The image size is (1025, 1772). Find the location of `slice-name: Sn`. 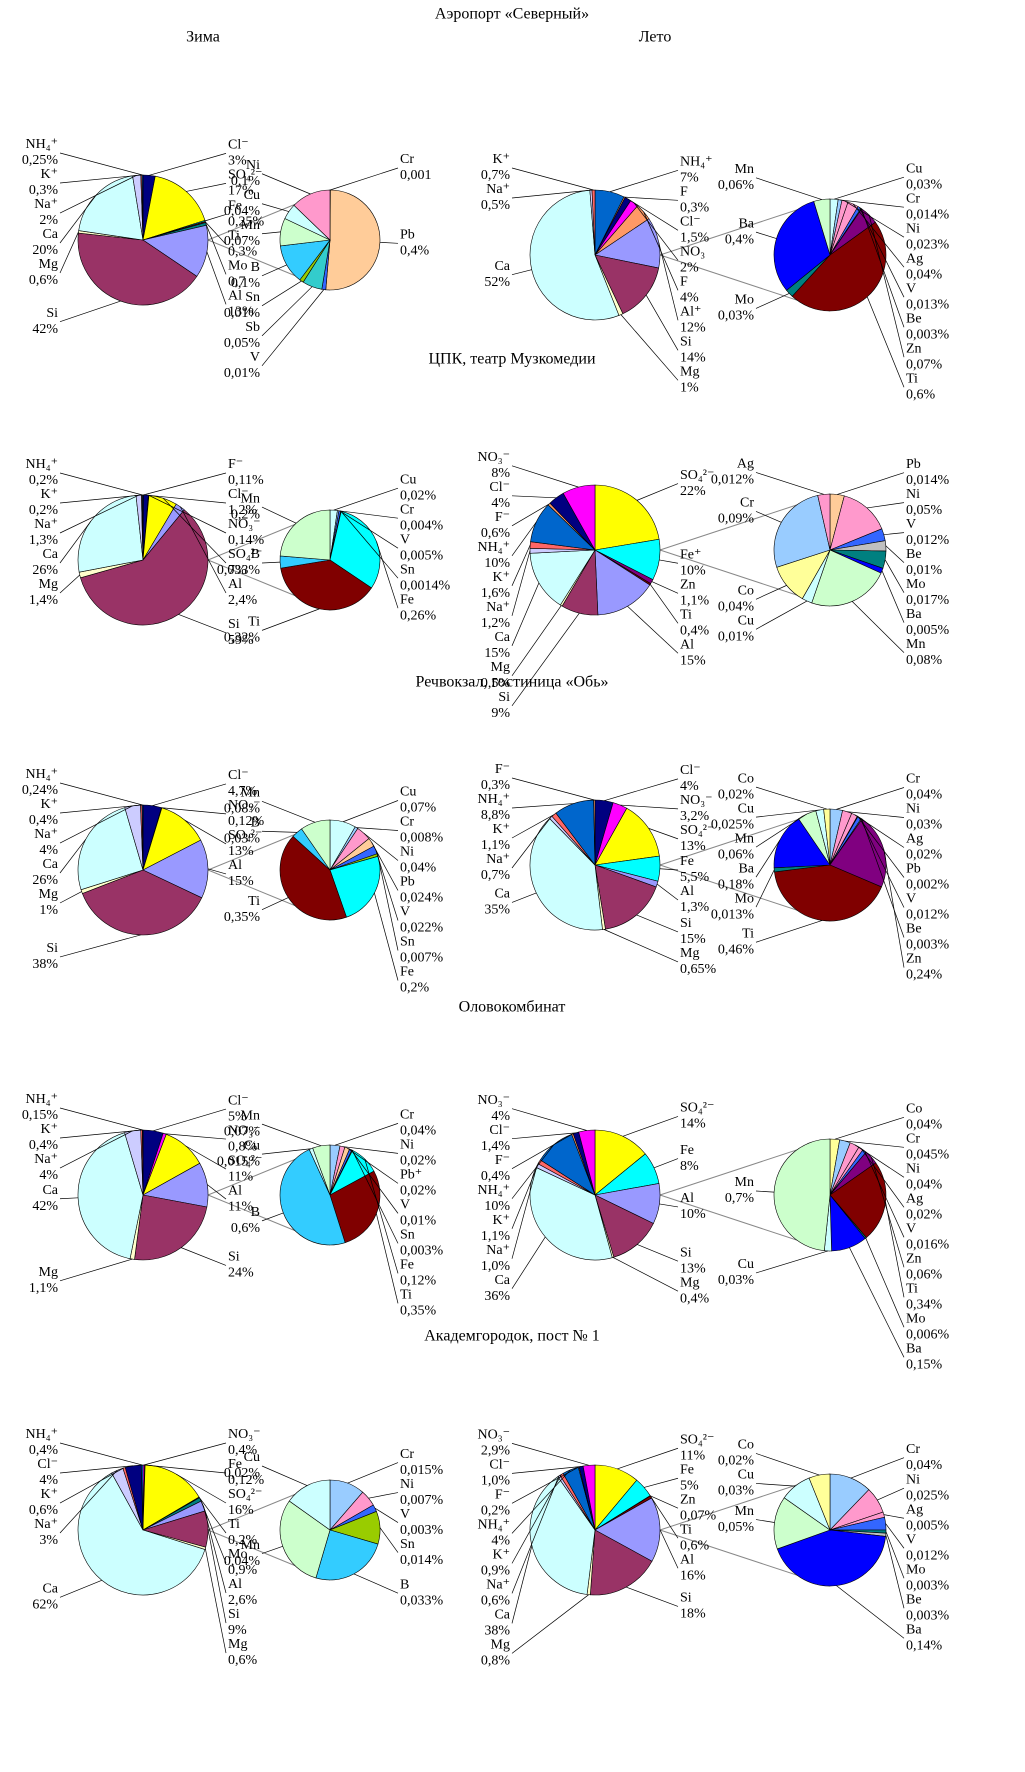

slice-name: Sn is located at coordinates (407, 1544).